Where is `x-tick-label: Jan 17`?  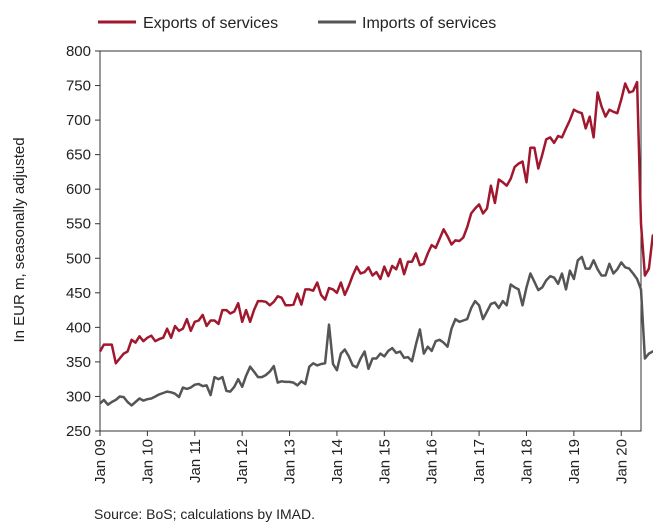
x-tick-label: Jan 17 is located at coordinates (479, 461).